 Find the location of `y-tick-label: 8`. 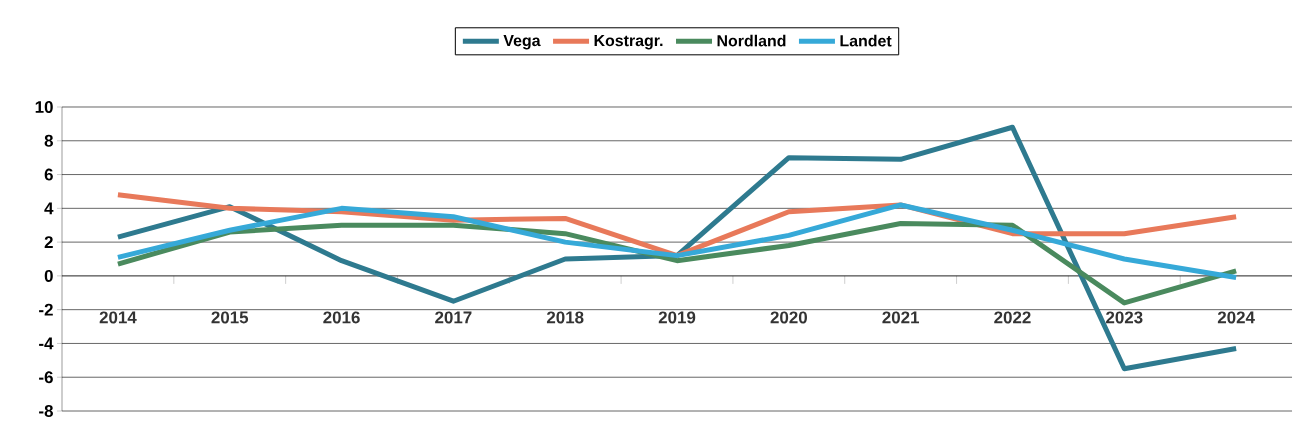

y-tick-label: 8 is located at coordinates (48, 140).